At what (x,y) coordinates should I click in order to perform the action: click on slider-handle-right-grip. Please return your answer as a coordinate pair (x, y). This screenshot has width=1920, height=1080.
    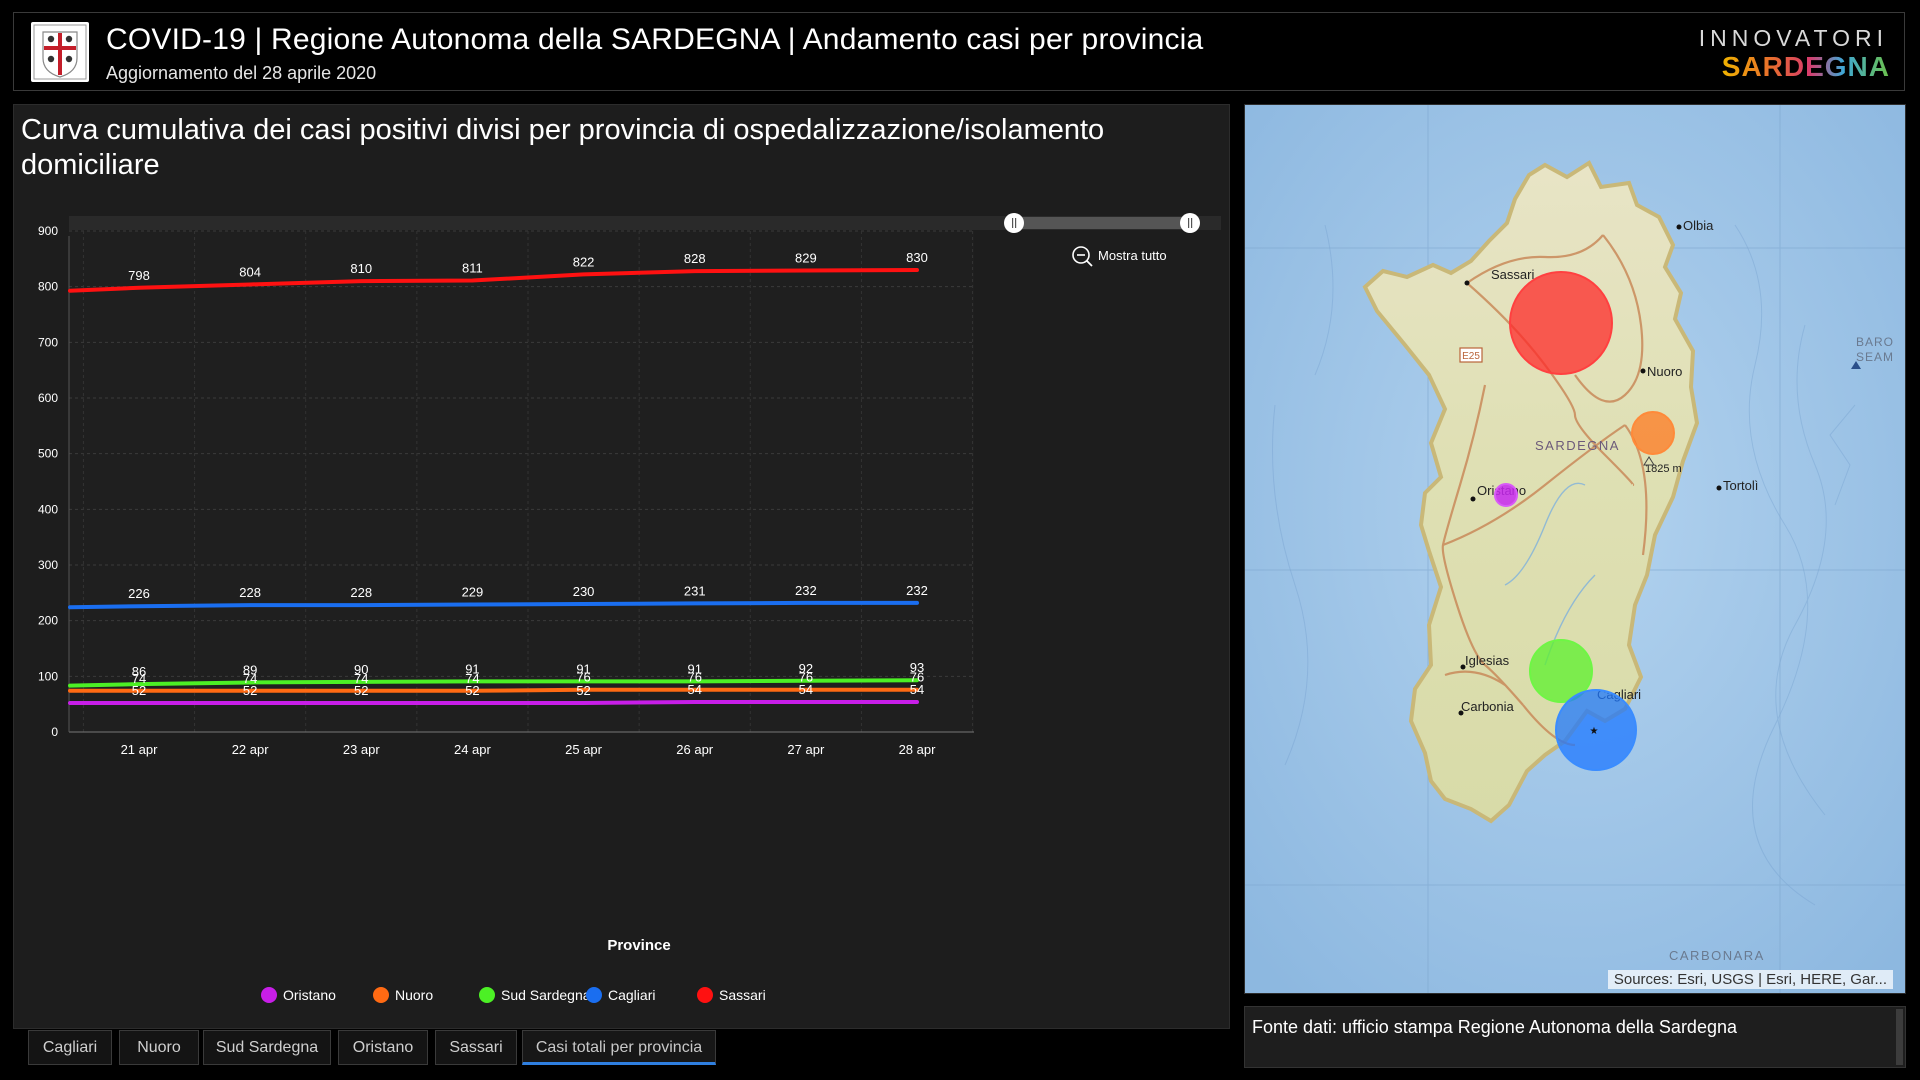
    Looking at the image, I should click on (1189, 223).